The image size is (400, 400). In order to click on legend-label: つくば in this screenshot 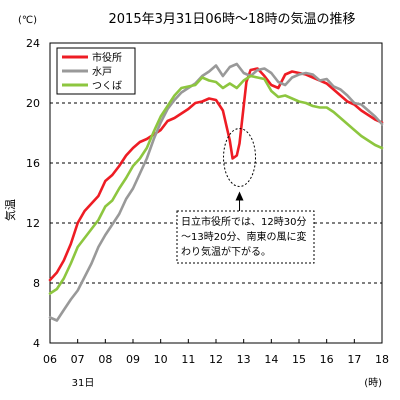, I will do `click(107, 86)`.